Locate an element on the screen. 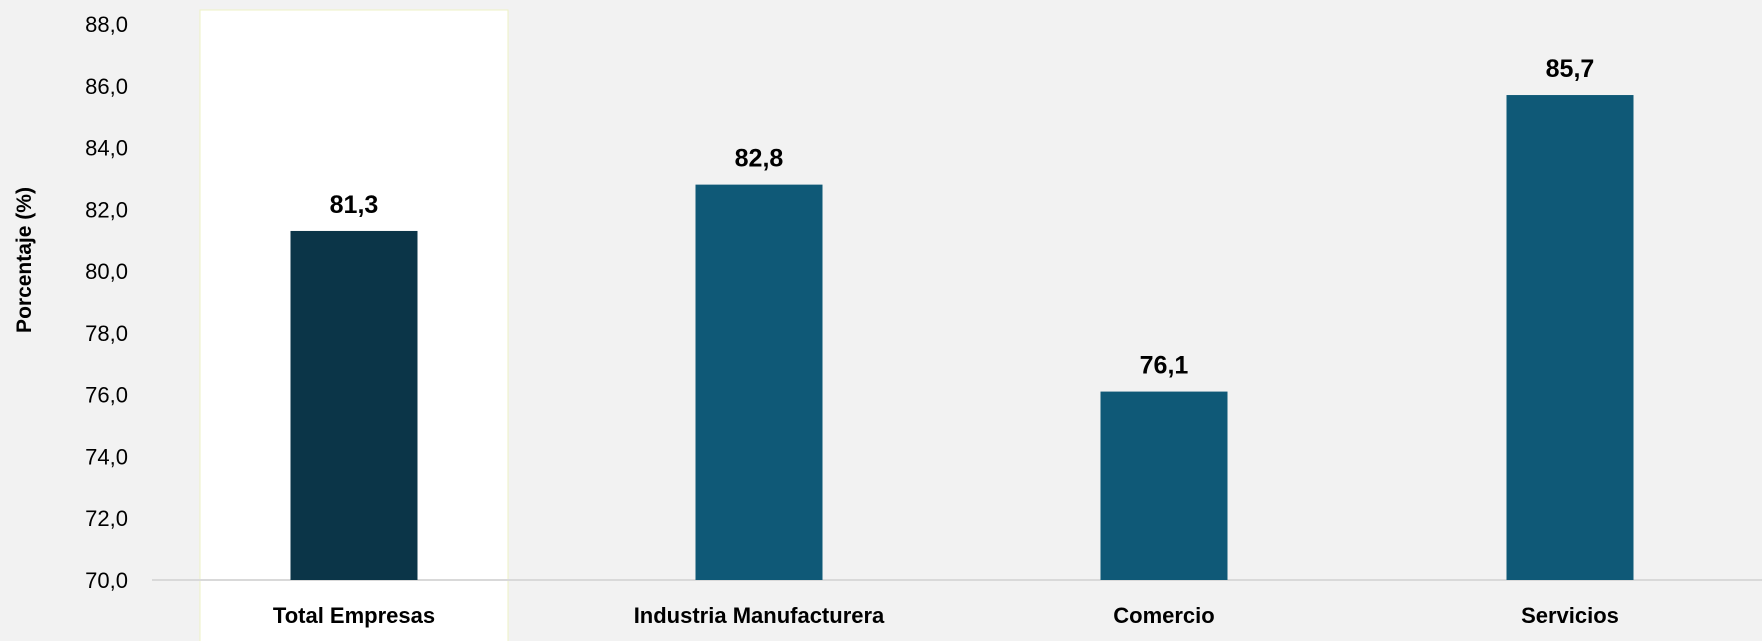  x-tick-label: Total Empresas is located at coordinates (354, 615).